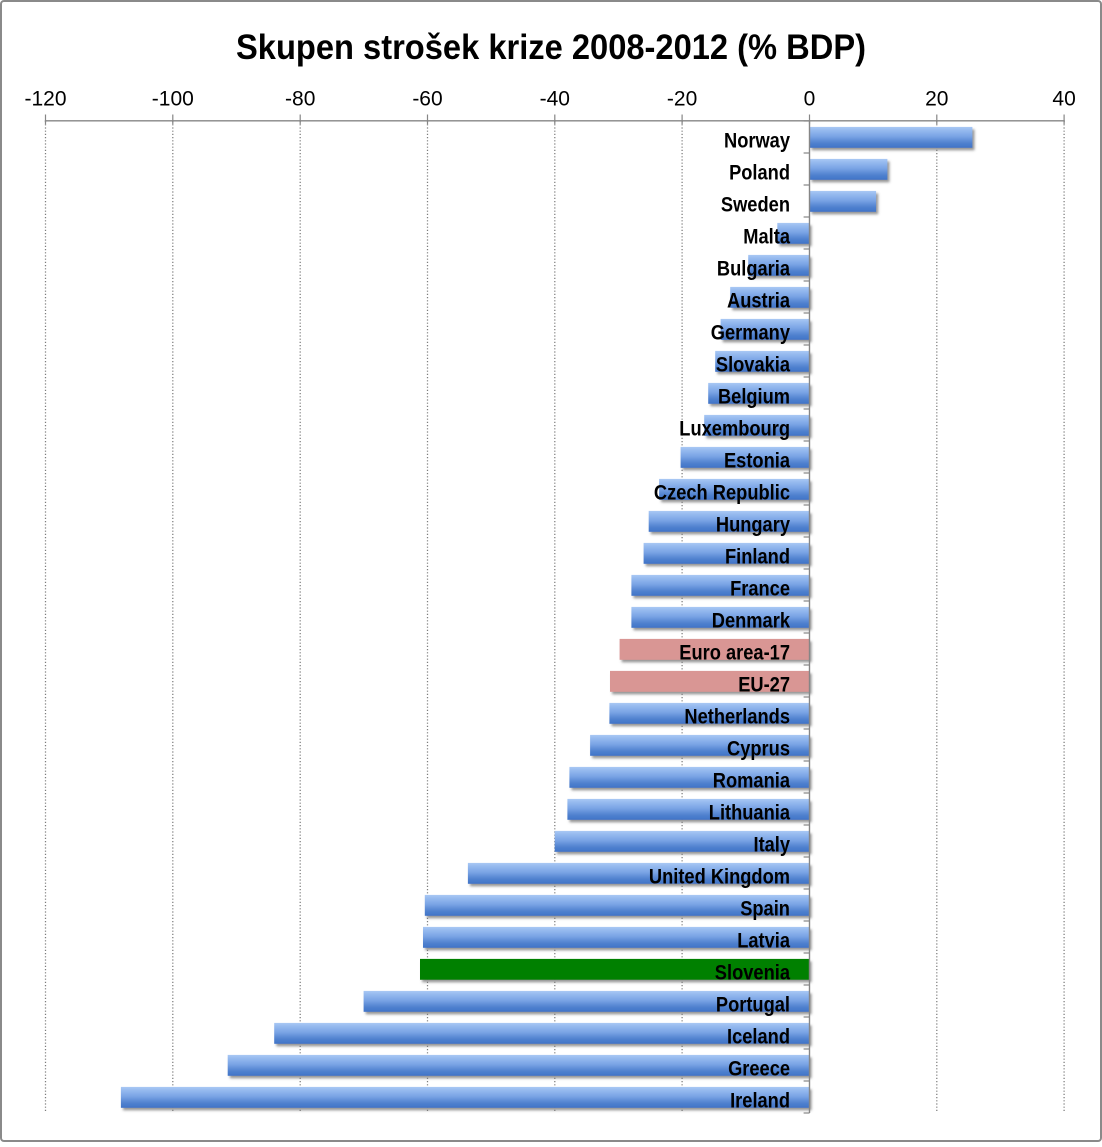 This screenshot has width=1102, height=1147. What do you see at coordinates (753, 268) in the screenshot?
I see `svg-text: Bulgaria` at bounding box center [753, 268].